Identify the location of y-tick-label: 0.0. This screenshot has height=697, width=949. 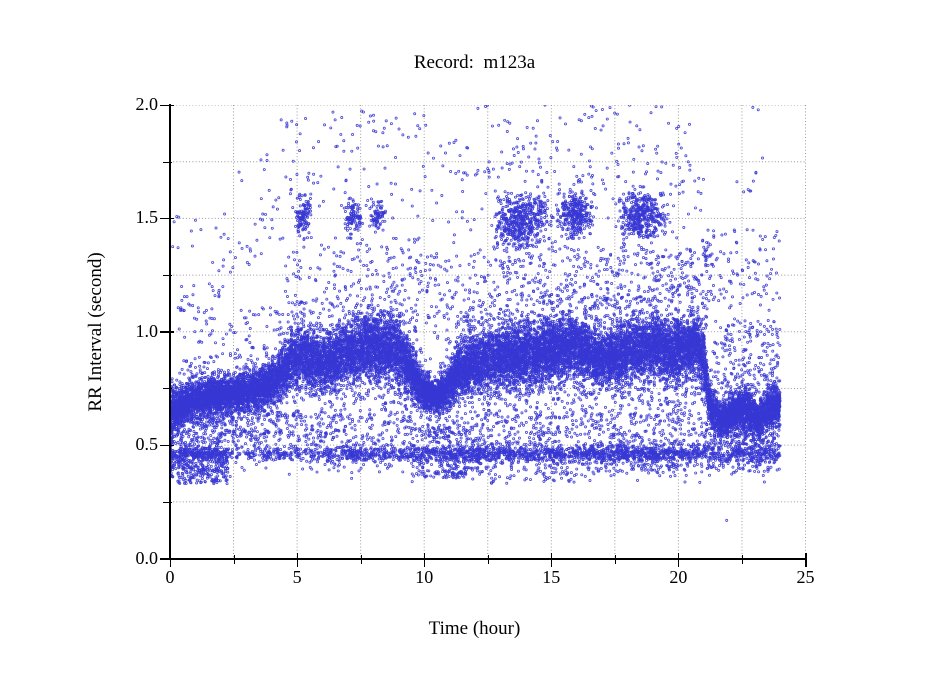
(147, 557).